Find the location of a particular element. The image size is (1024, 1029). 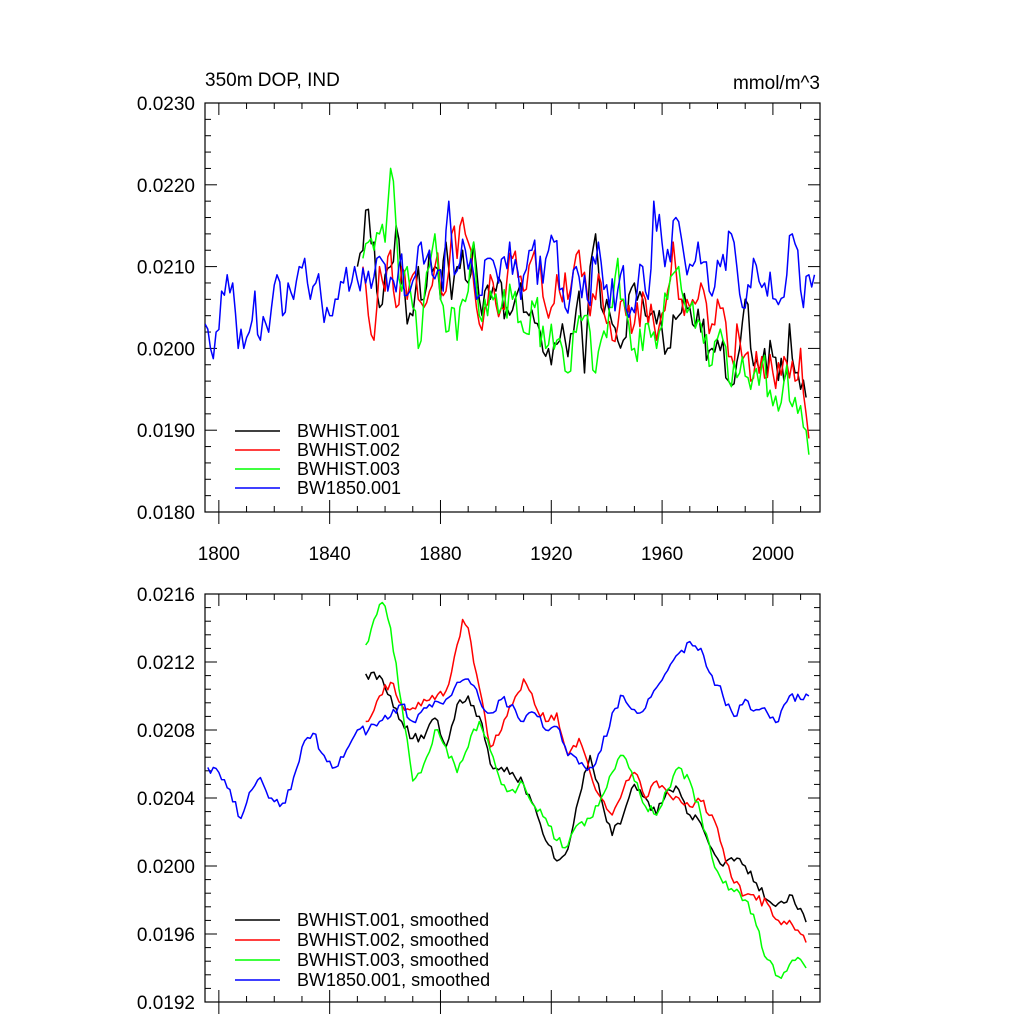

y-tick-label: 0.0204 is located at coordinates (166, 799).